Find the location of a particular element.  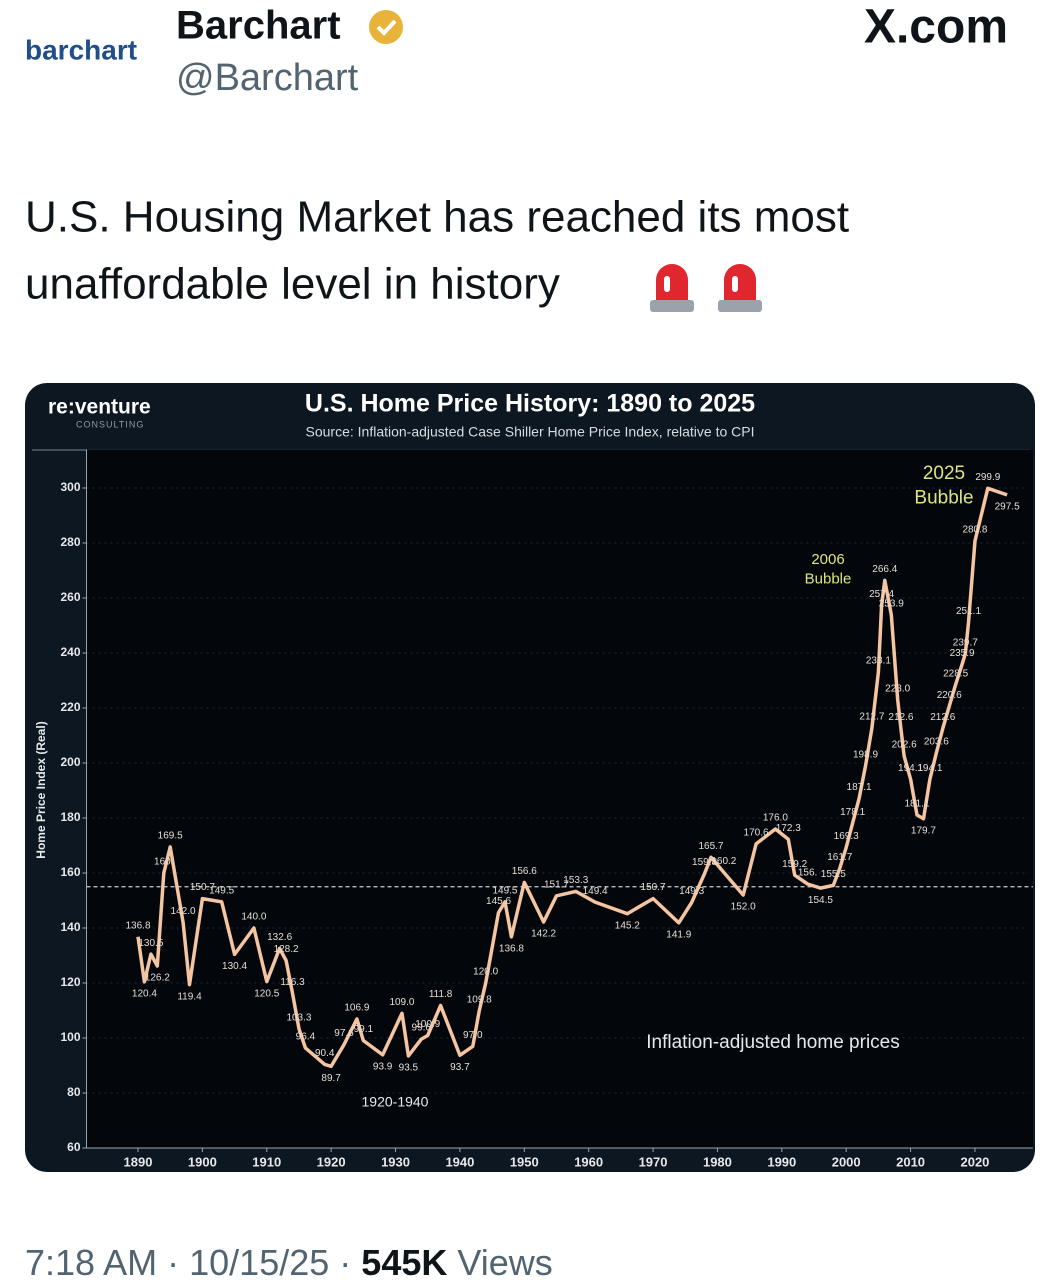

data-label: 172.3 is located at coordinates (788, 828).